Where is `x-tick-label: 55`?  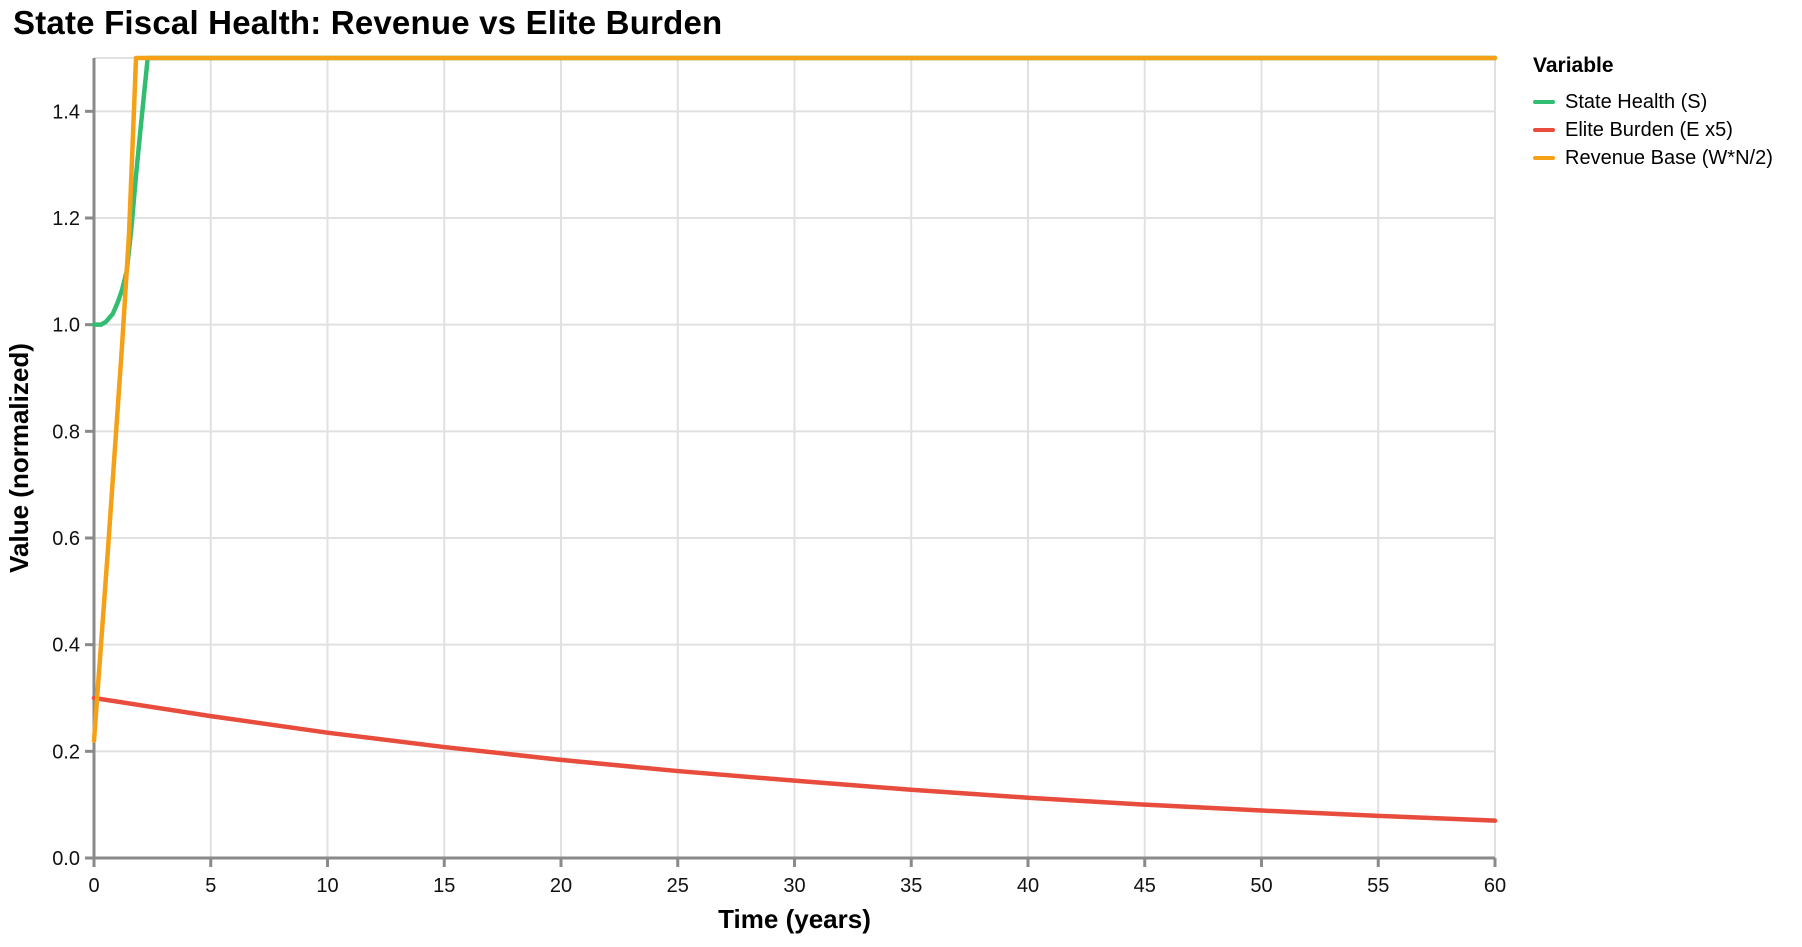 x-tick-label: 55 is located at coordinates (1378, 886).